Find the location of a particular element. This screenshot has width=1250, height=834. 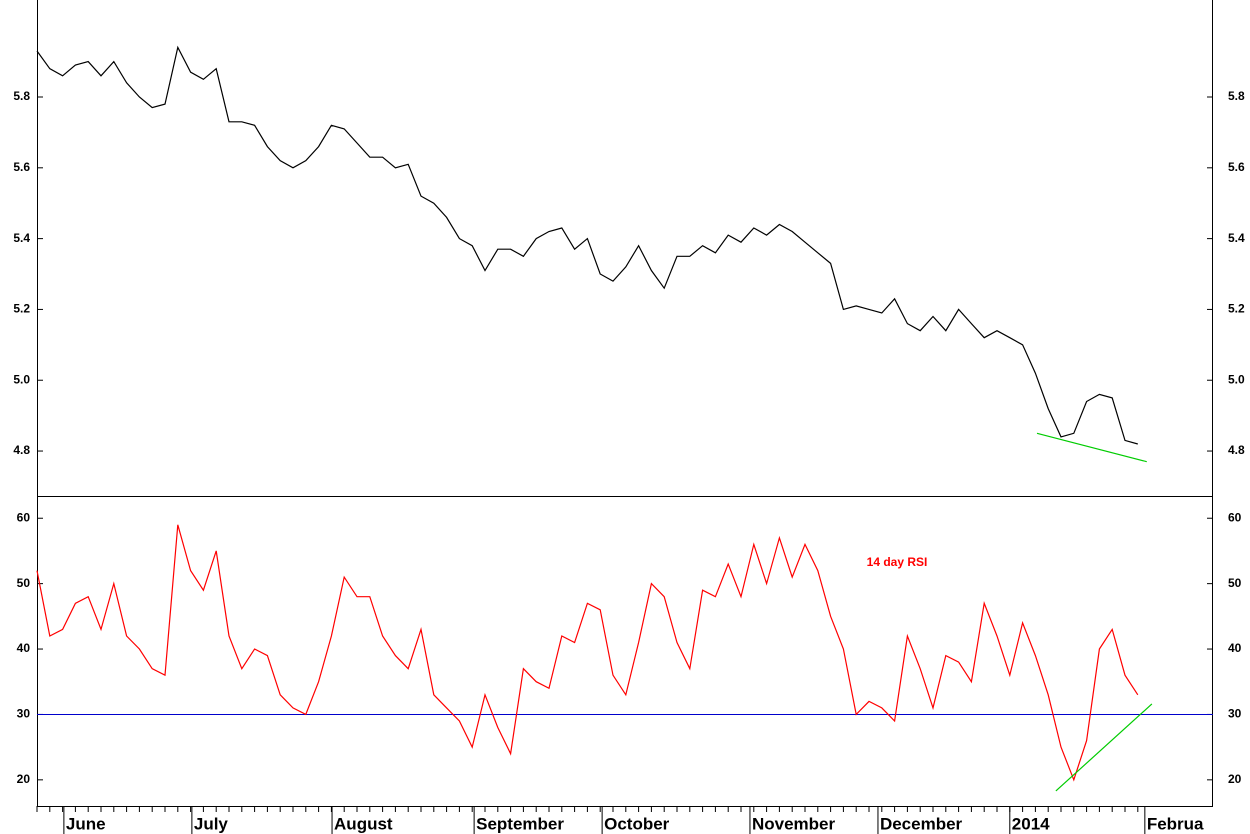

y-tick-label: 5.4 is located at coordinates (21, 238).